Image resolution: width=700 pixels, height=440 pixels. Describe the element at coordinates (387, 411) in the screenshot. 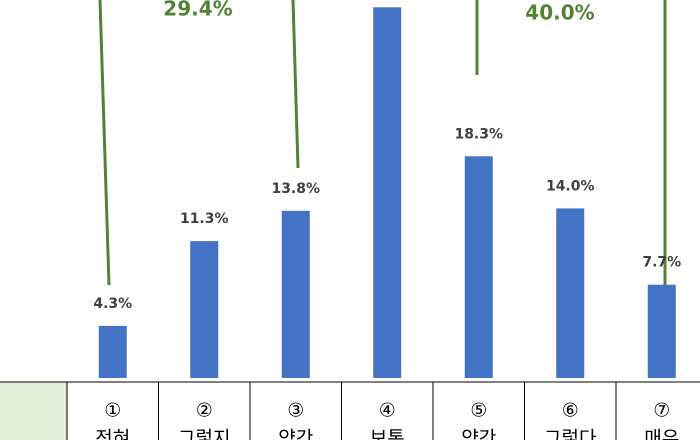

I see `category-number: ④` at that location.